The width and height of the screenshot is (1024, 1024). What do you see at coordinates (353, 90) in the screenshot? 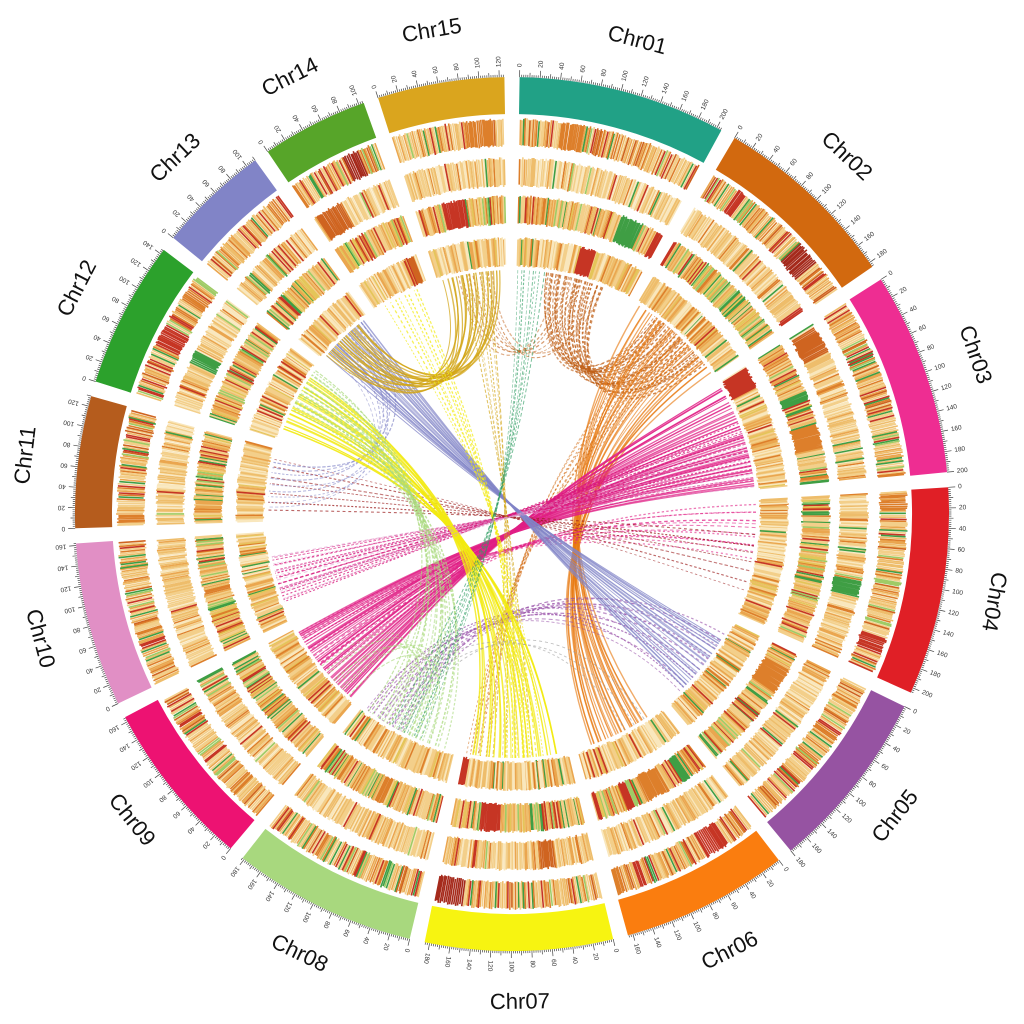
I see `tick-label-Chr14-100: 100` at bounding box center [353, 90].